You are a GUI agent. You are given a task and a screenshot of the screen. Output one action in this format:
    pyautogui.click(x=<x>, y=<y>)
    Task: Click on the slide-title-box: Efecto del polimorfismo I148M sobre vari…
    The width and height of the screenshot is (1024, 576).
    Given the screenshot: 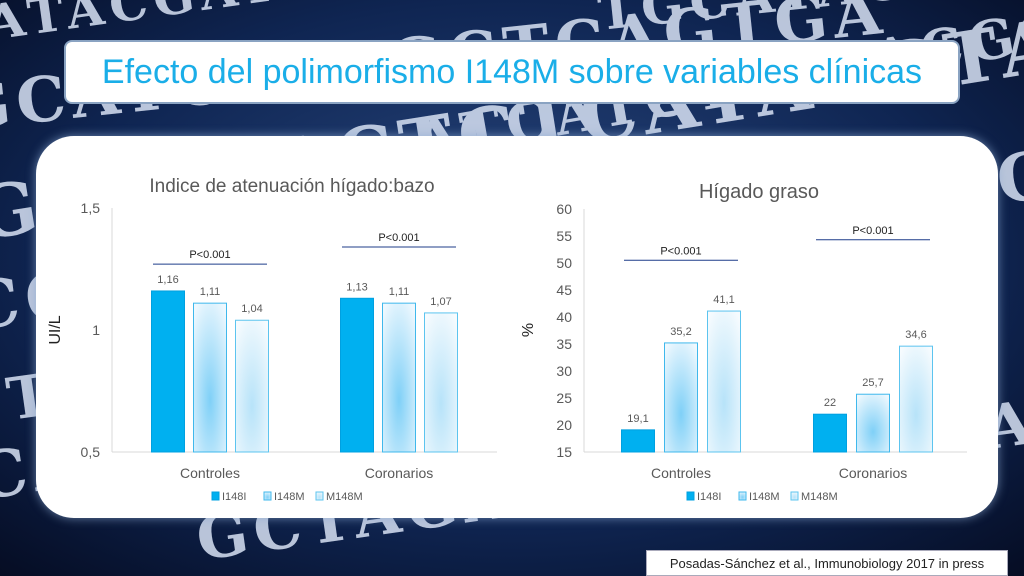 What is the action you would take?
    pyautogui.click(x=512, y=72)
    